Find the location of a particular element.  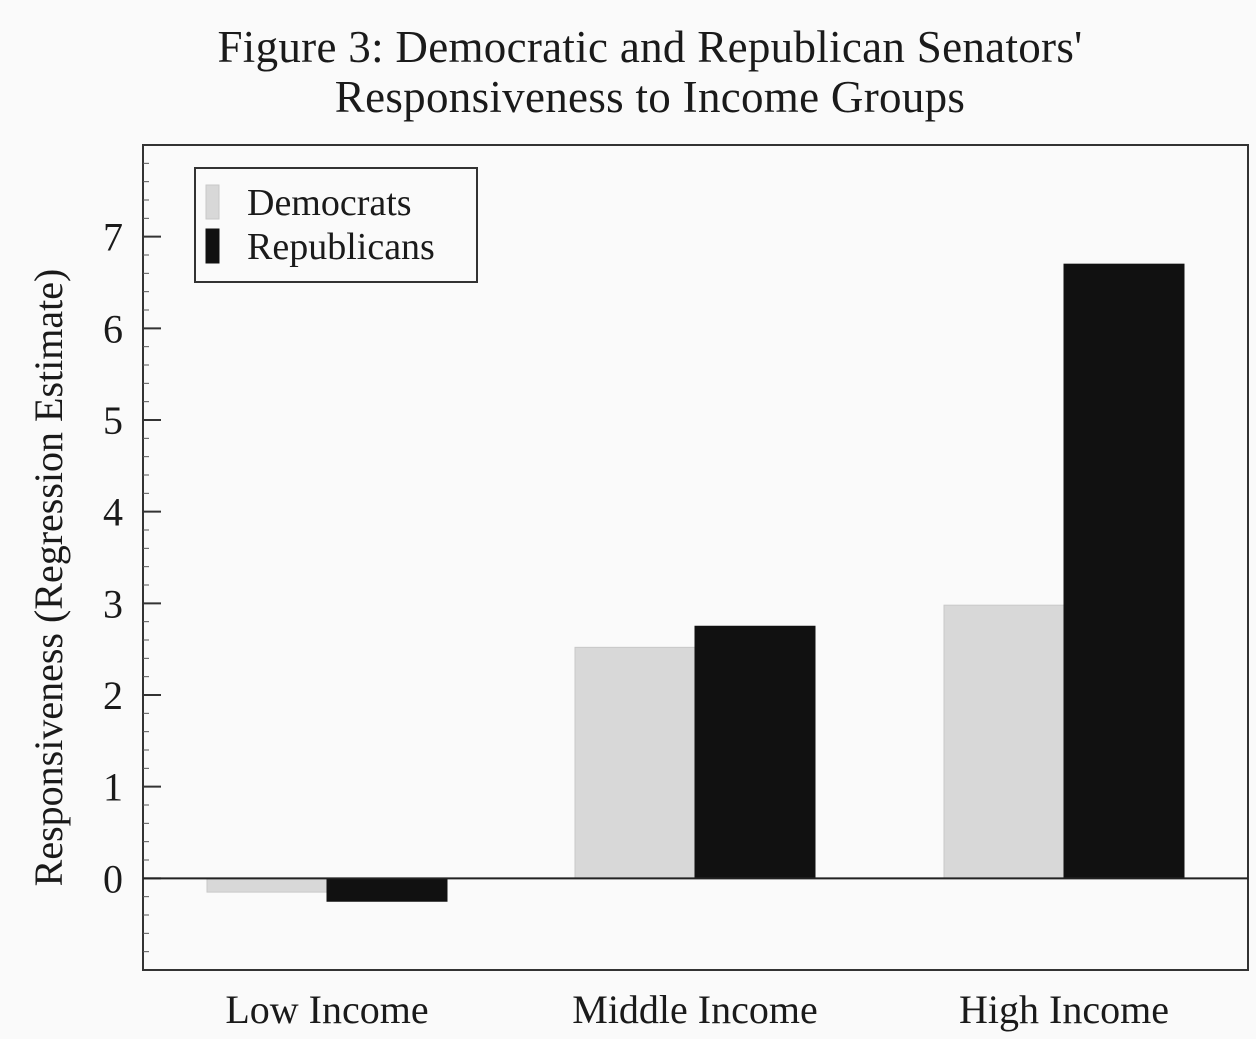

chart-subtitle: Responsiveness to Income Groups is located at coordinates (650, 97).